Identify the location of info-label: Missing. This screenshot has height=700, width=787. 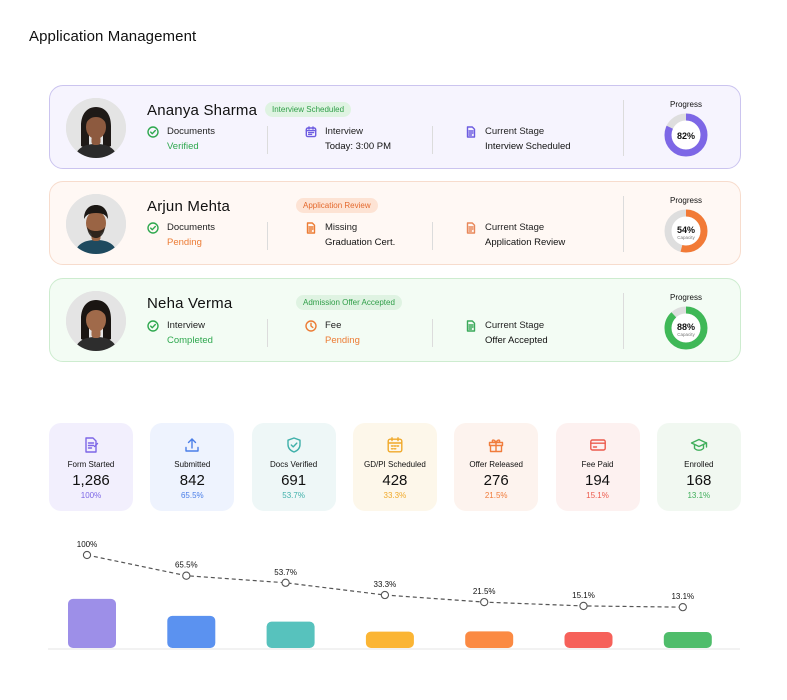
(341, 227).